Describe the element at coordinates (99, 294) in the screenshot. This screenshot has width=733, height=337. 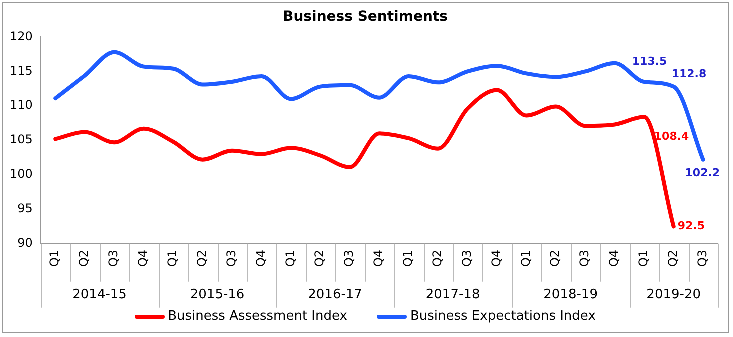
I see `text: 2014-15` at that location.